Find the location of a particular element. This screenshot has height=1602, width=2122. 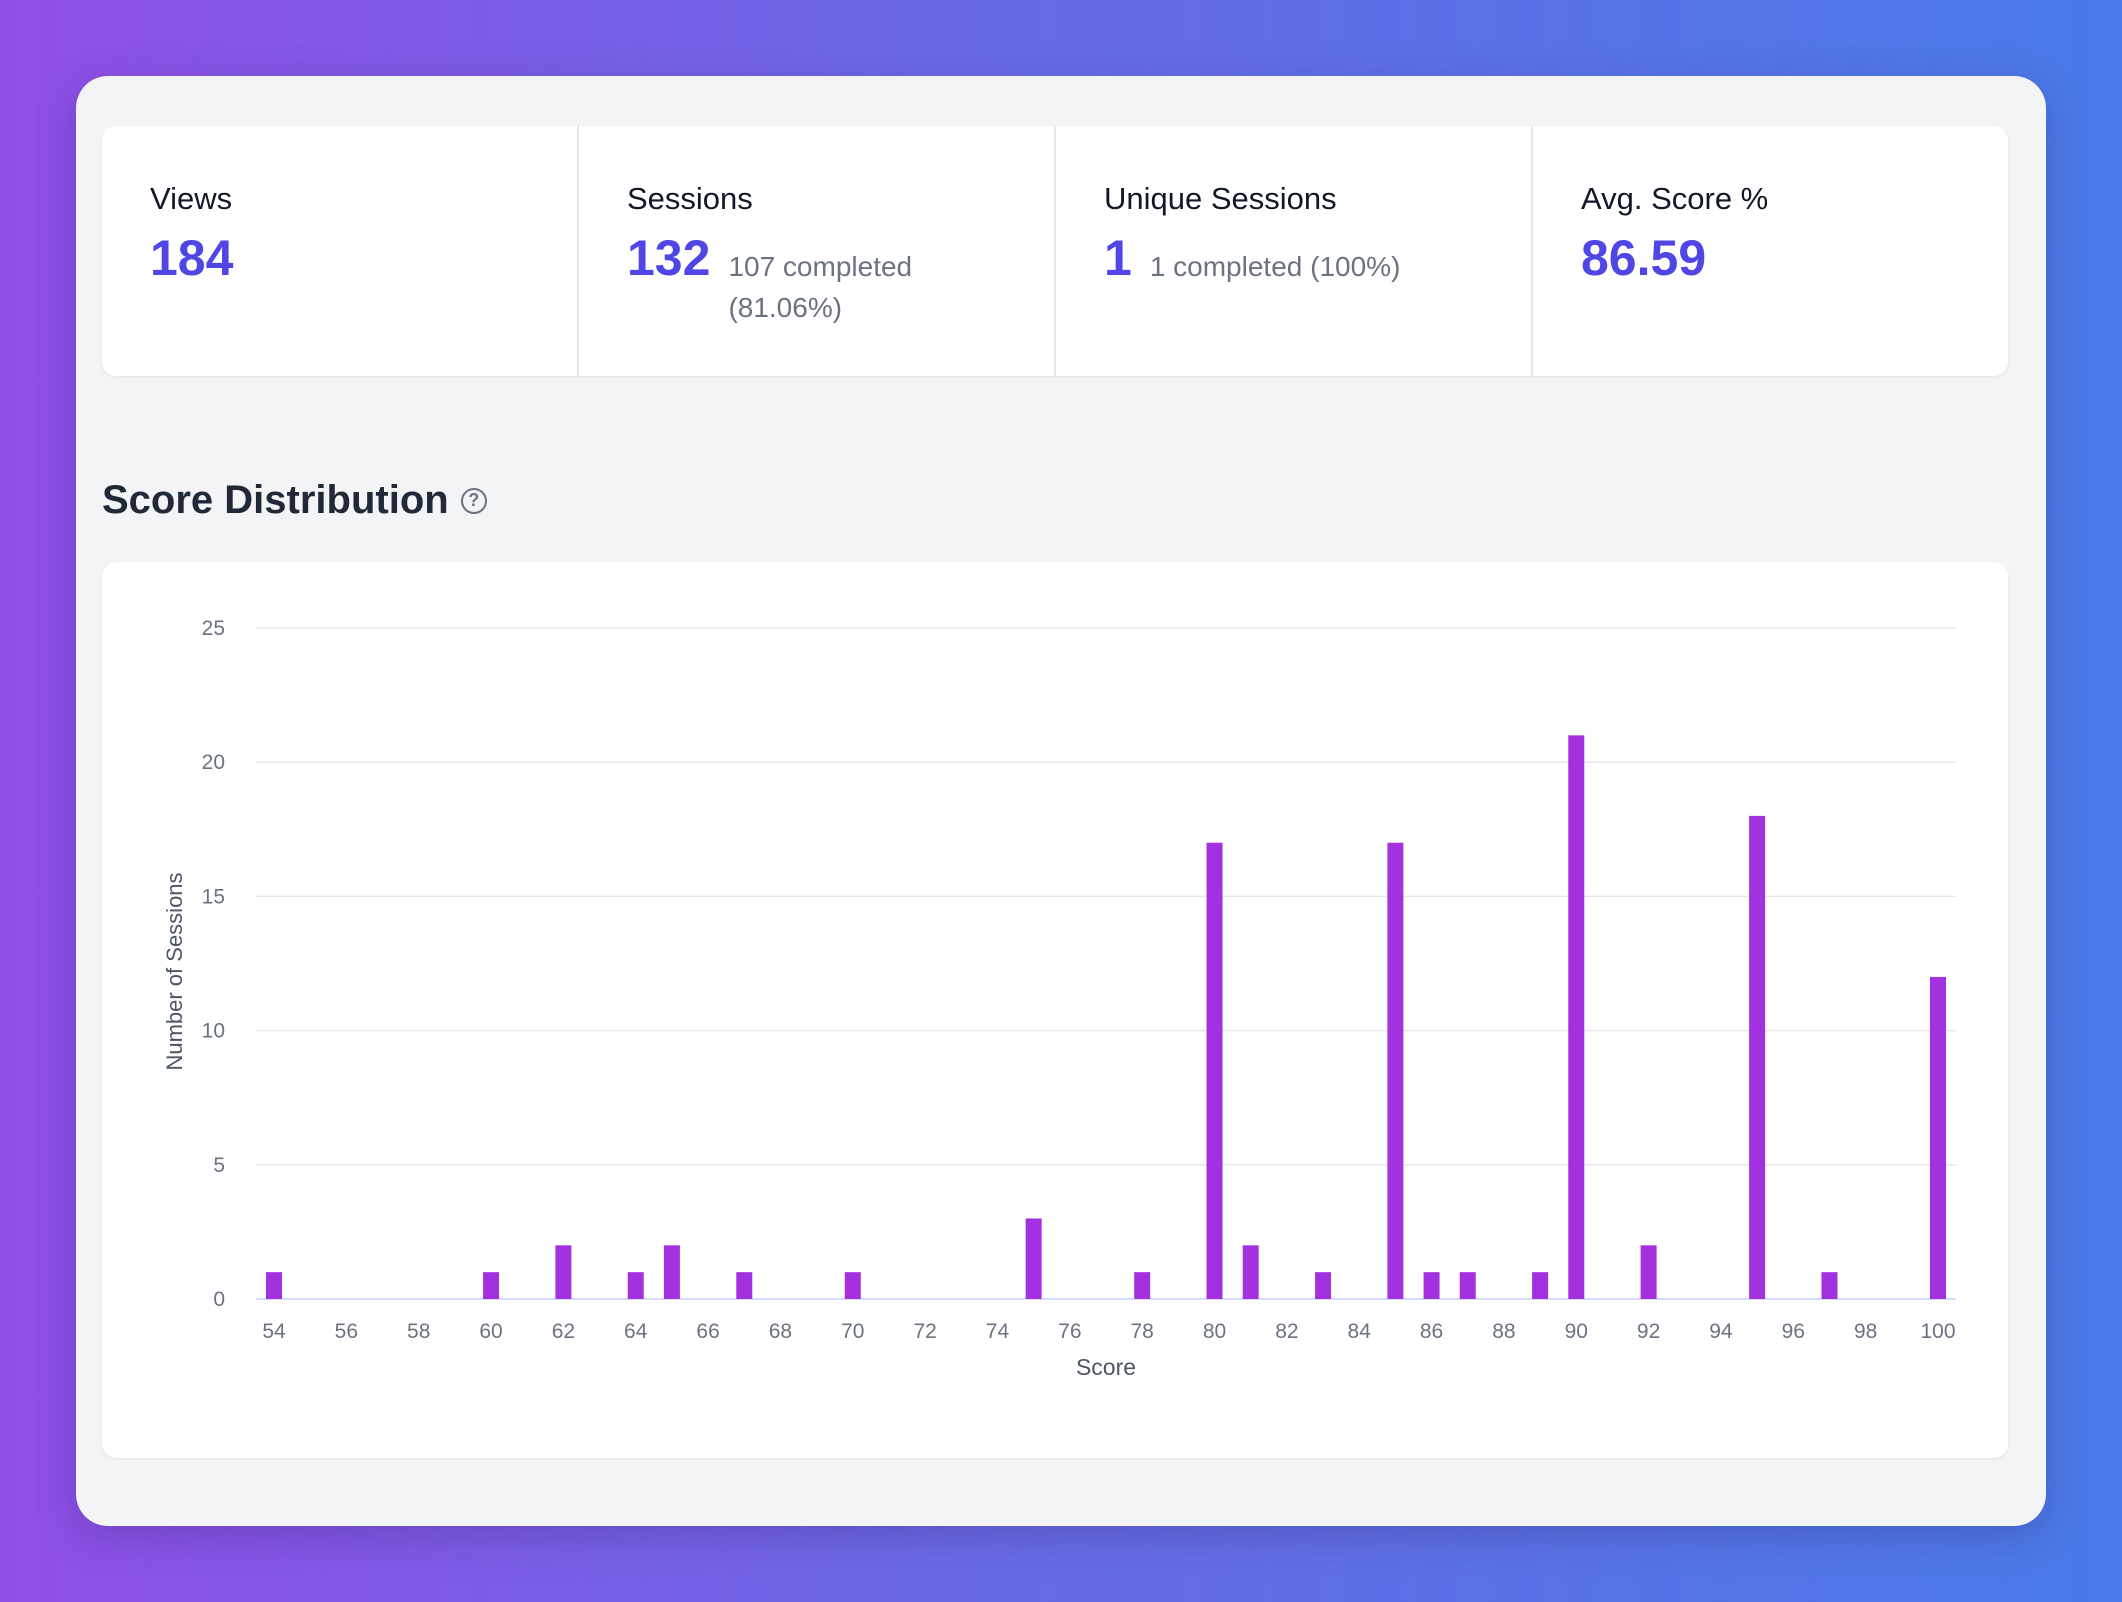

stat-avg-score: Avg. Score % 86.59 is located at coordinates (1770, 251).